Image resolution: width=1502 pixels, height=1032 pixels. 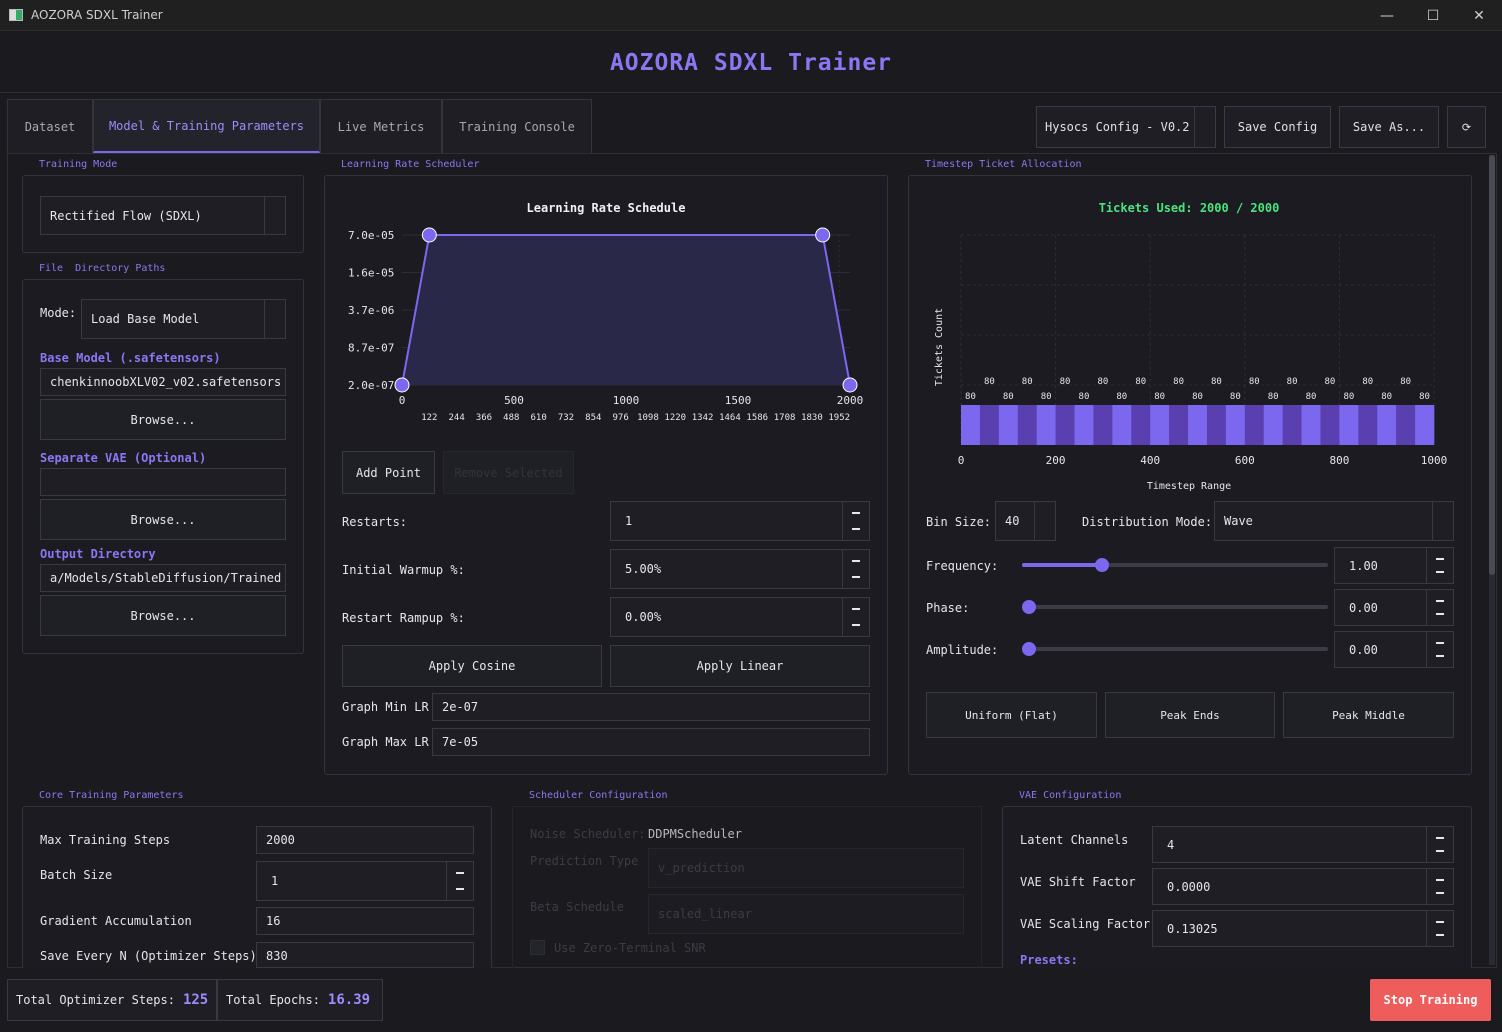 What do you see at coordinates (939, 347) in the screenshot?
I see `ticket-chart-ylabel: Tickets Count` at bounding box center [939, 347].